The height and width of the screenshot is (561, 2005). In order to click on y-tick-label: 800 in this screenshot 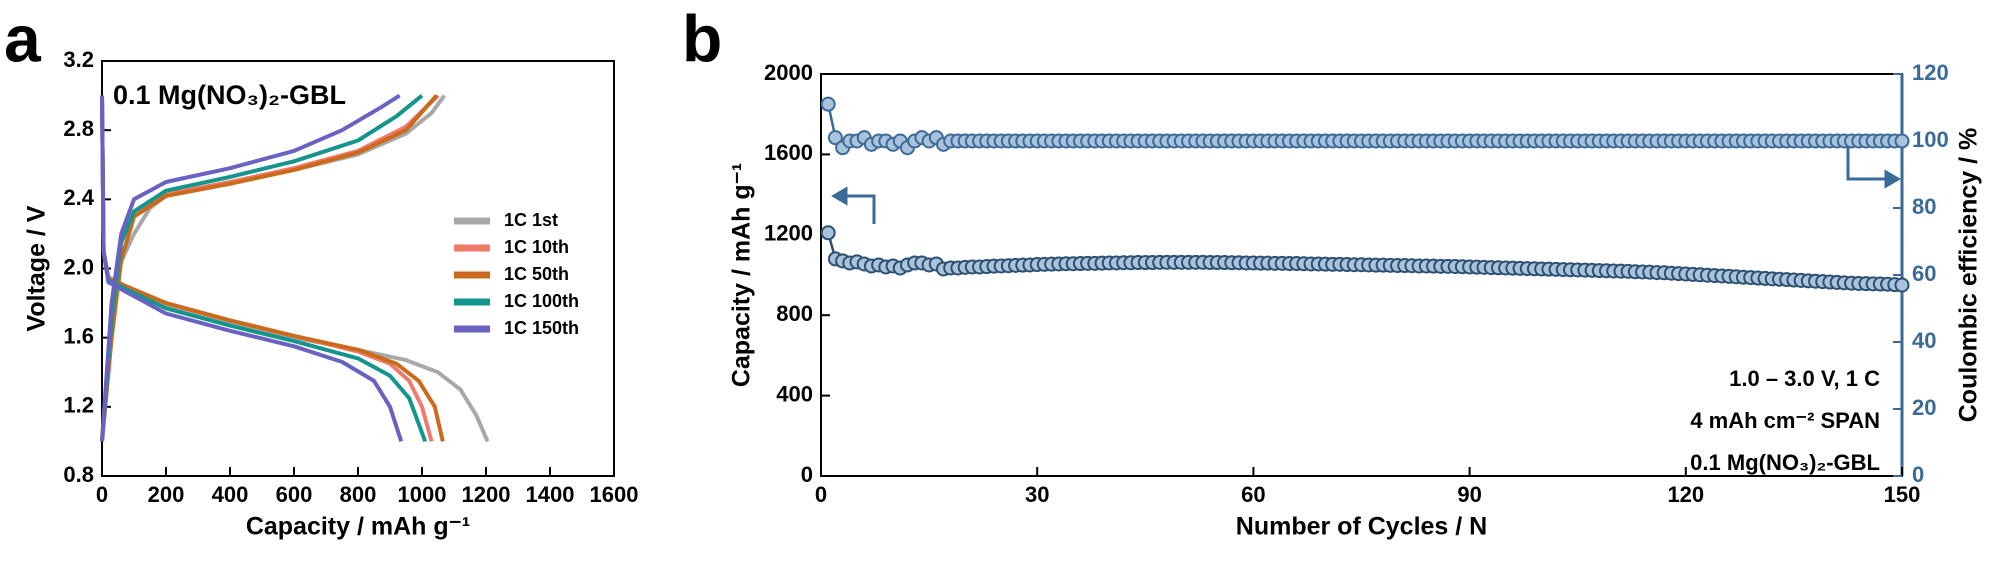, I will do `click(794, 313)`.